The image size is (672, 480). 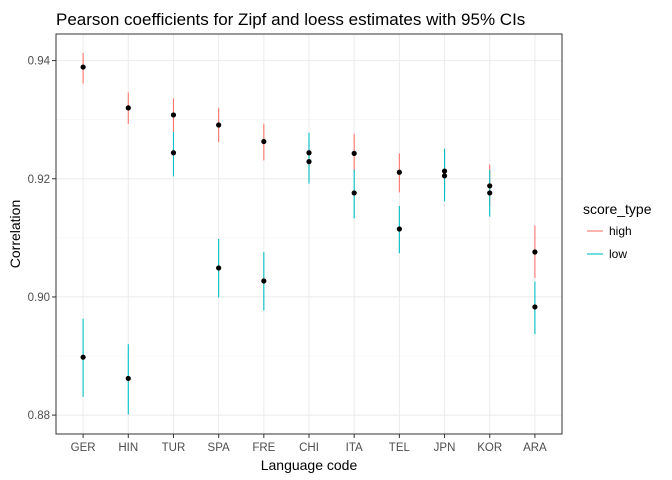 What do you see at coordinates (39, 298) in the screenshot?
I see `y-tick-label: 0.90` at bounding box center [39, 298].